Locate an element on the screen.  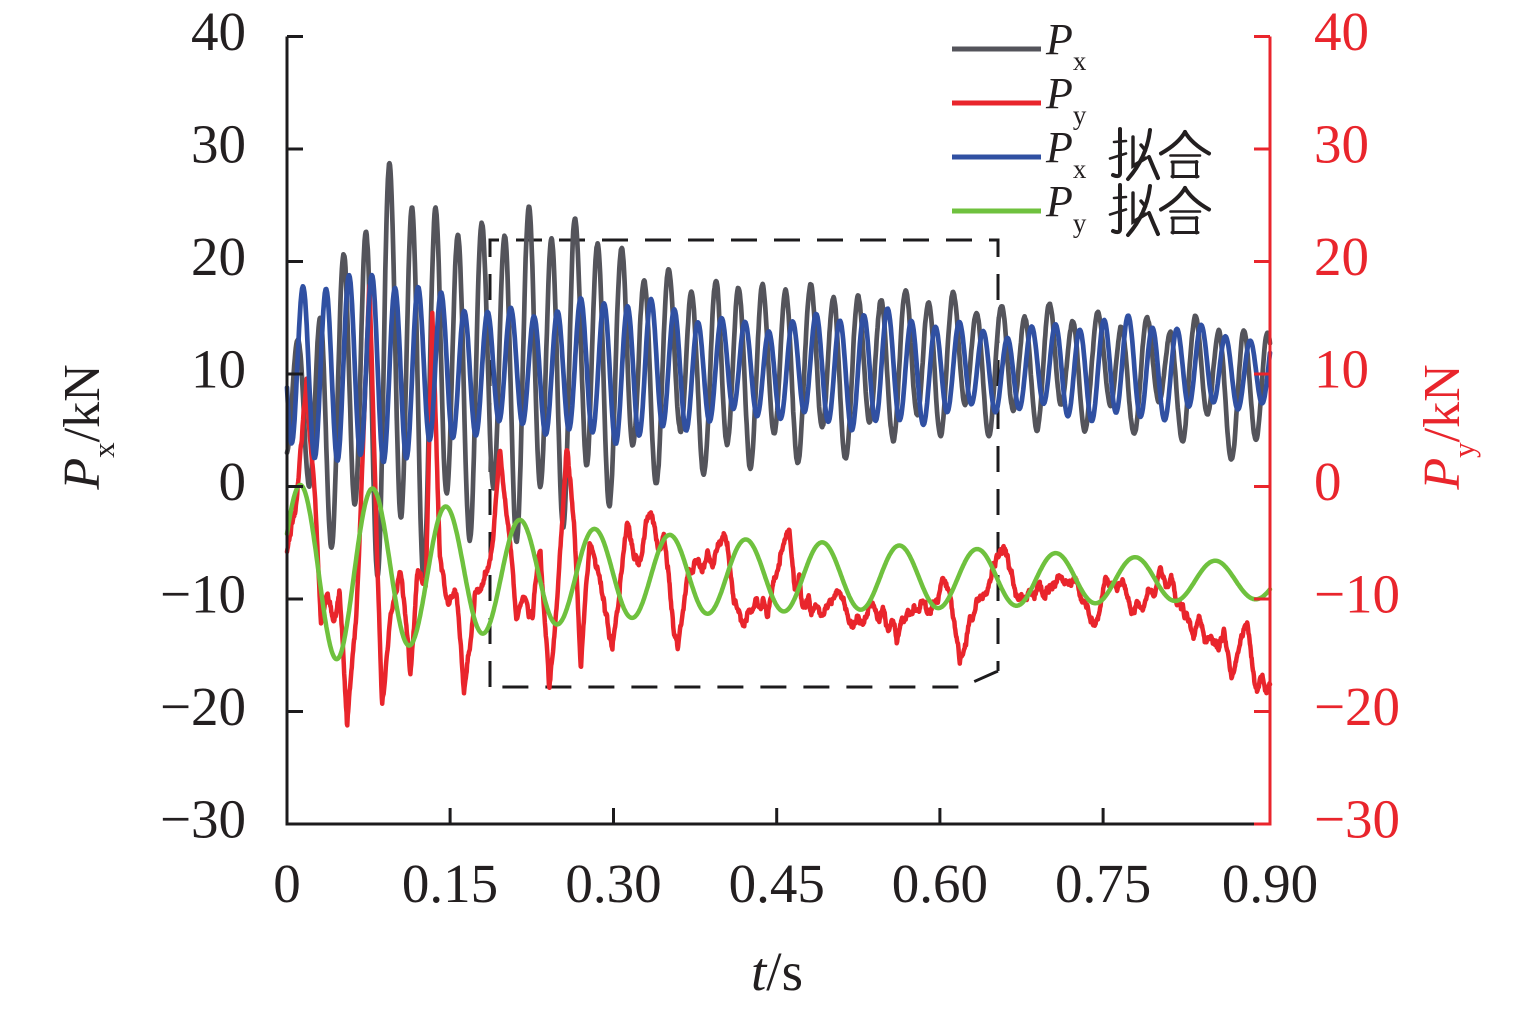
svg-text: 0.30 is located at coordinates (613, 883).